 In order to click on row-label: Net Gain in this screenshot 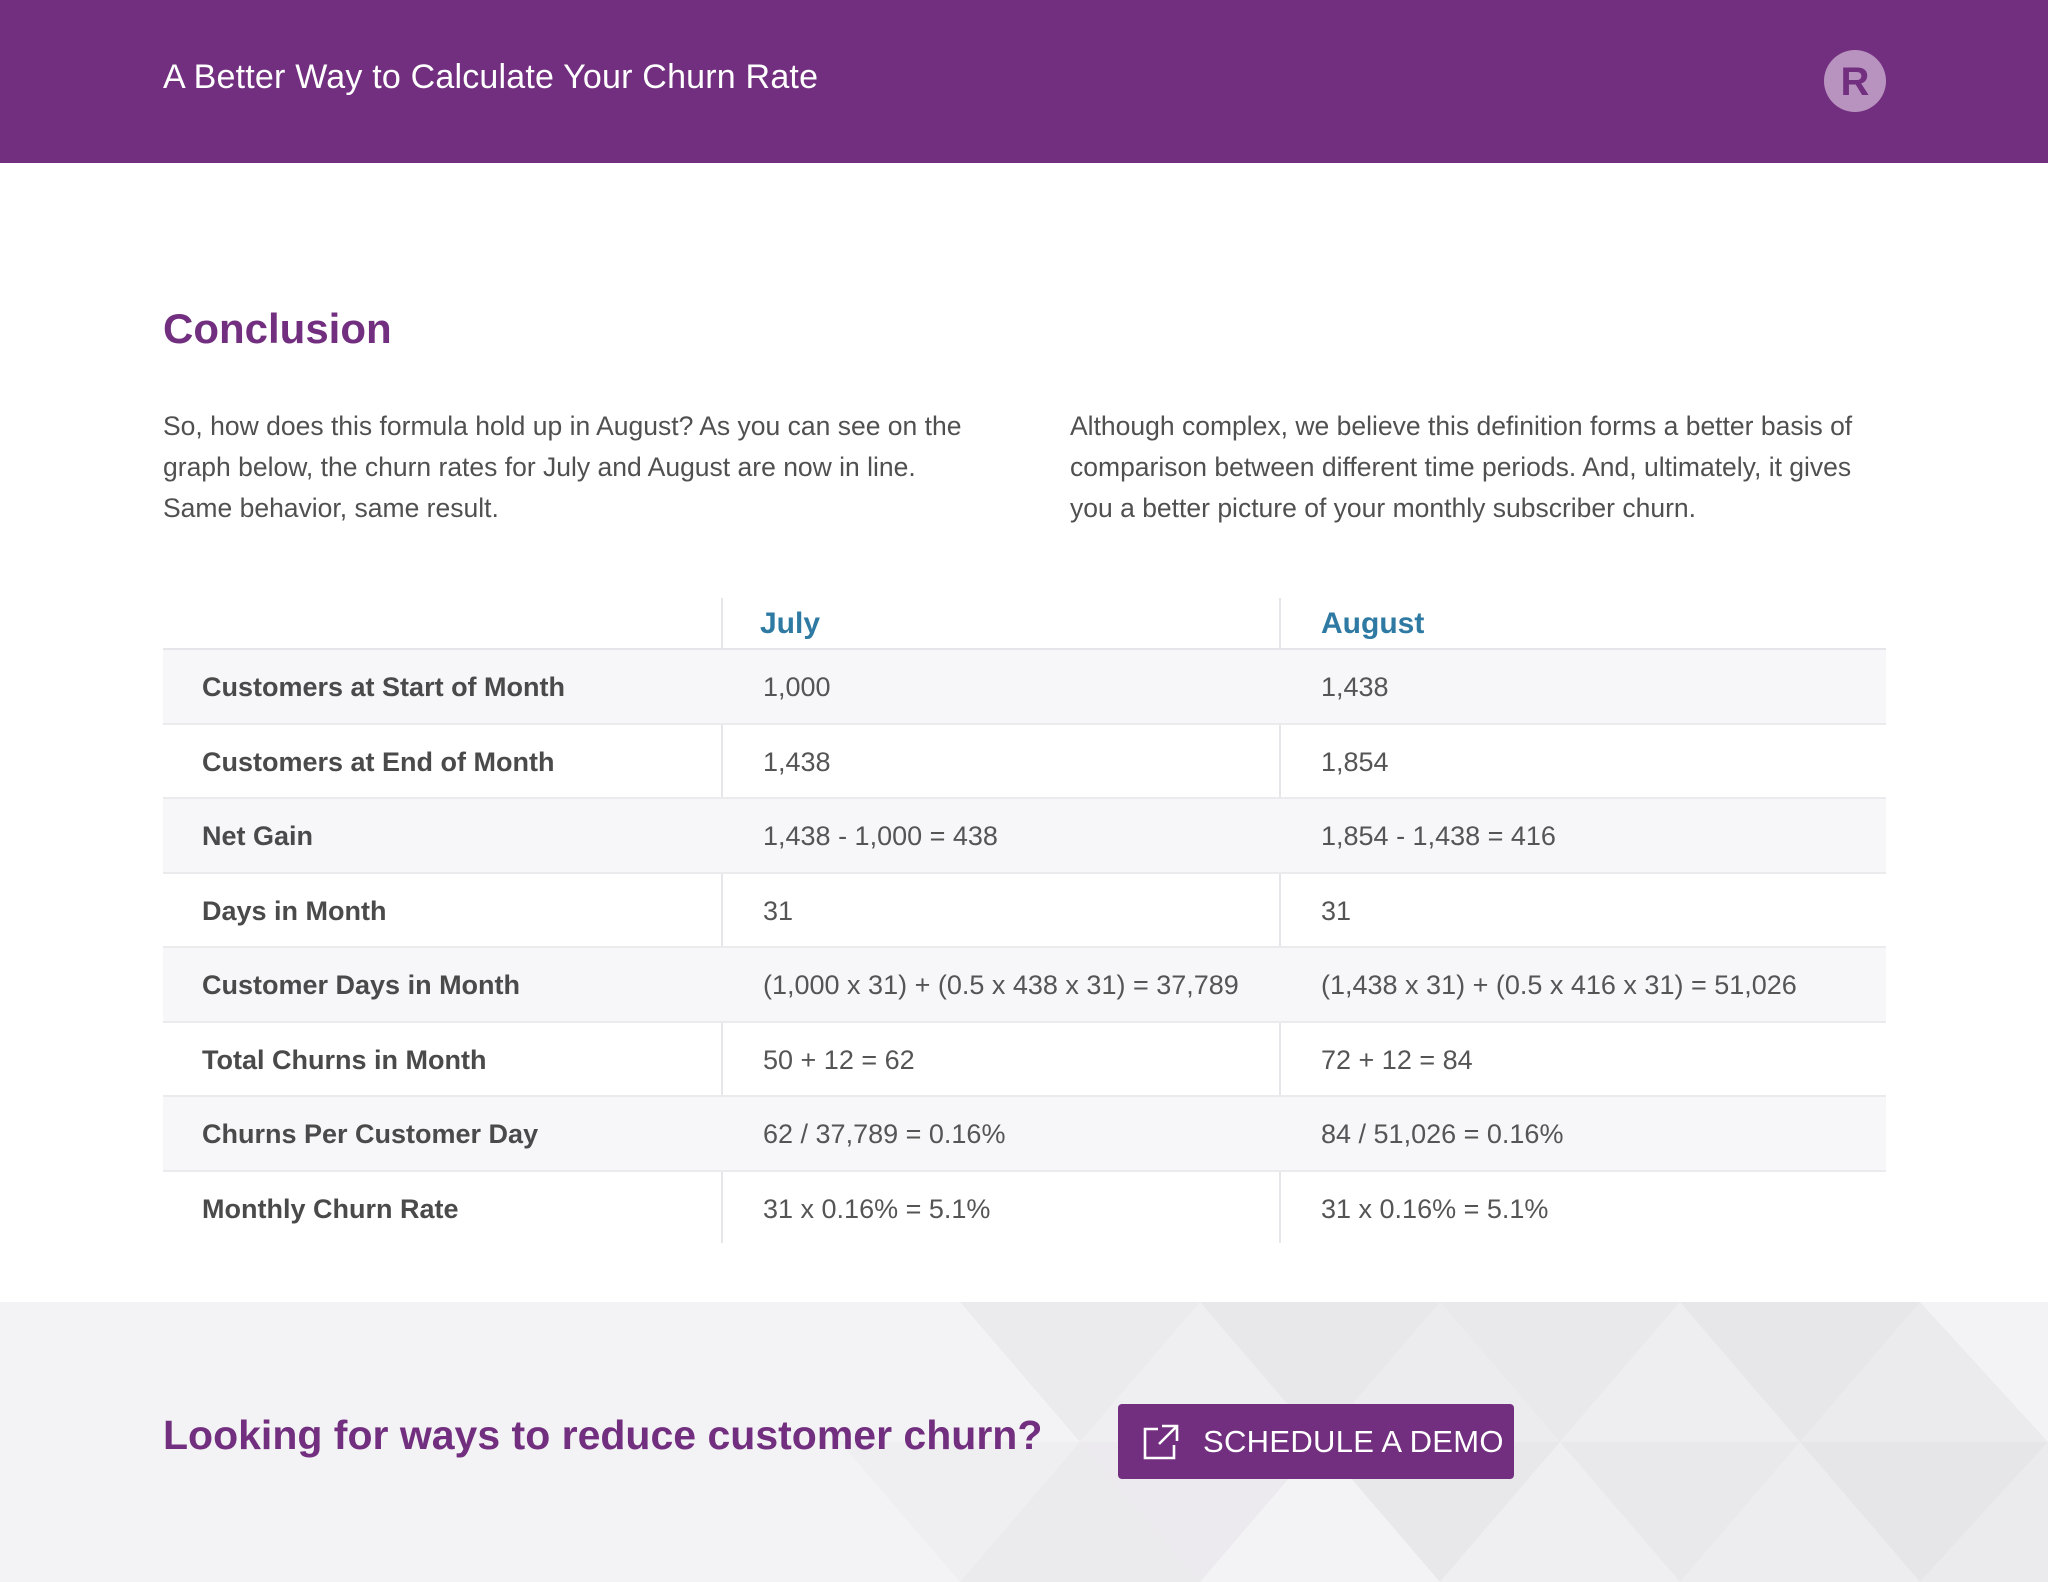, I will do `click(258, 836)`.